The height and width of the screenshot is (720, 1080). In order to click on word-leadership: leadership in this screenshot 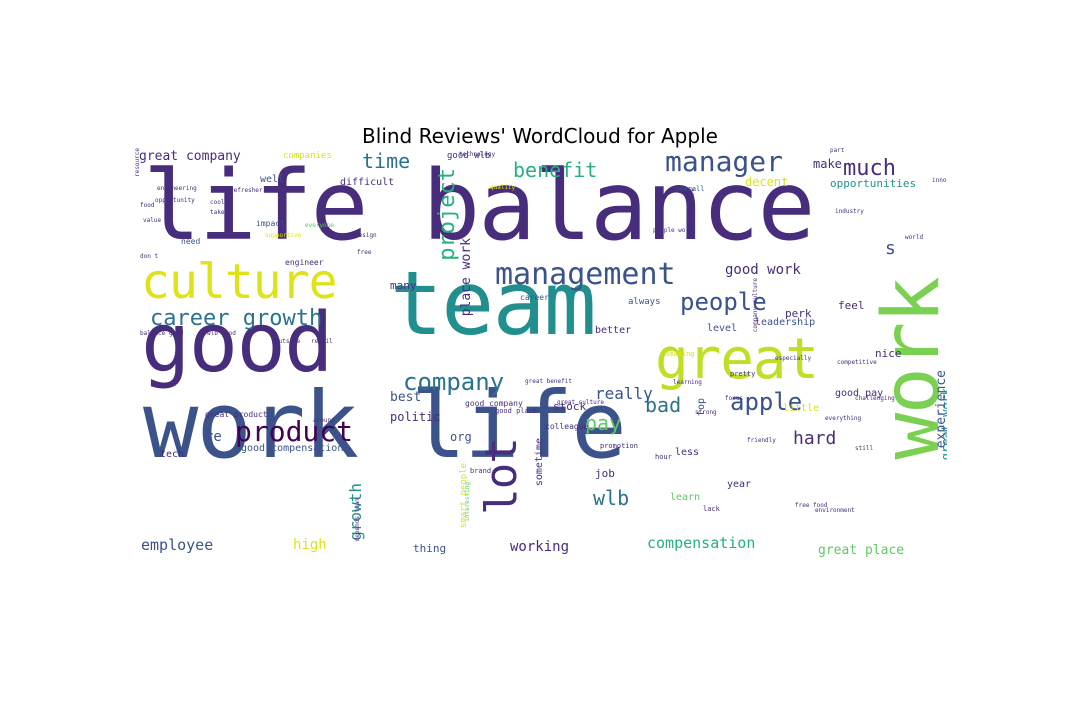, I will do `click(785, 322)`.